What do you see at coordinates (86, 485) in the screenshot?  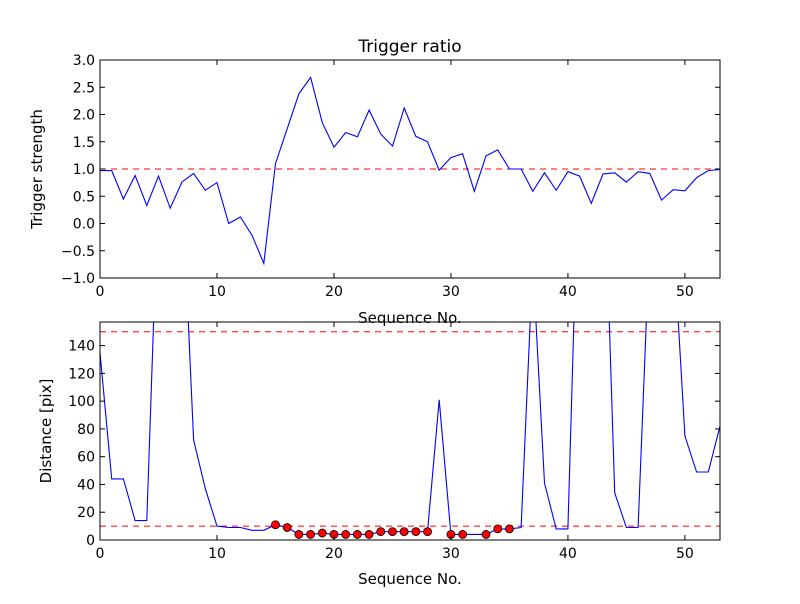 I see `bottom-y-tick-label: 40` at bounding box center [86, 485].